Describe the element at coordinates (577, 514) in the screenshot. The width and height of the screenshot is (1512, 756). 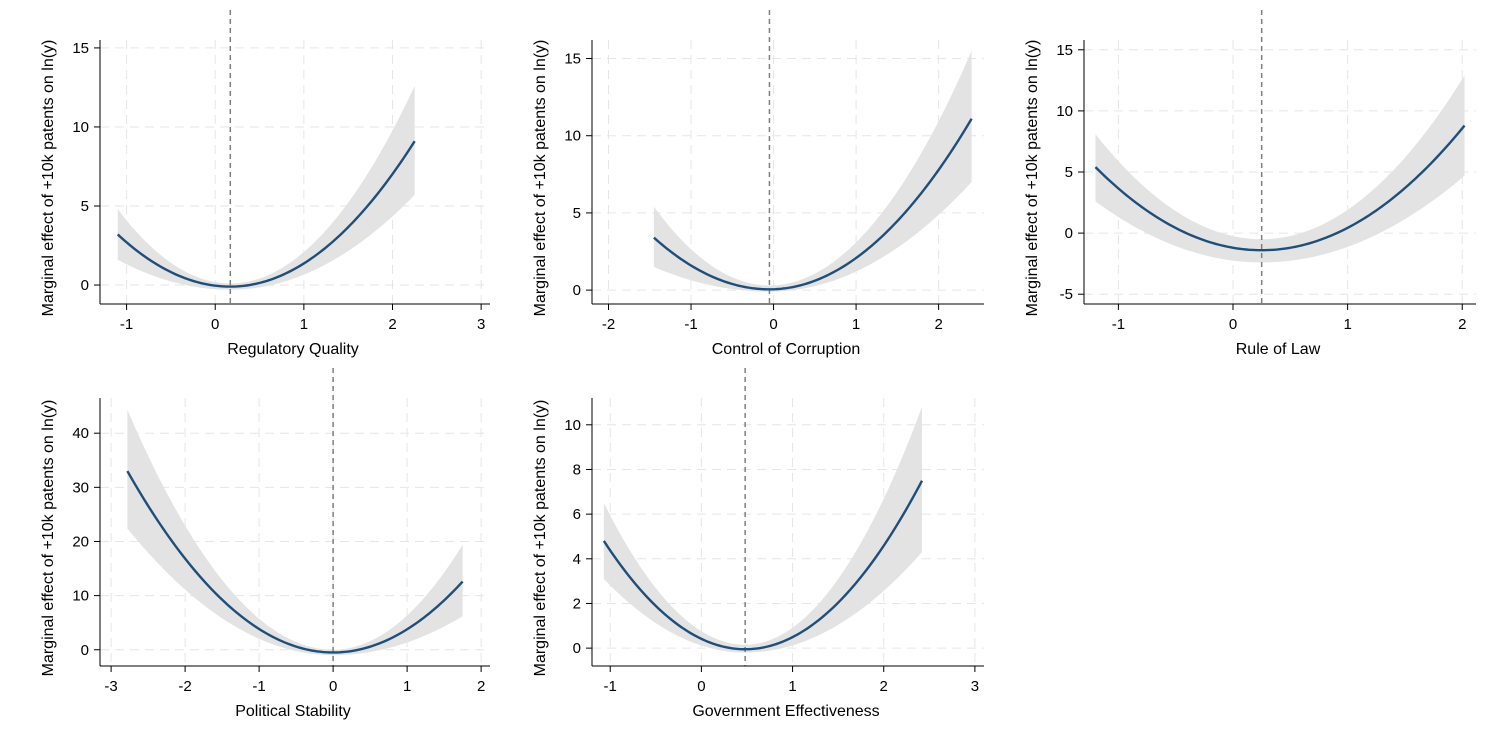
I see `y-tick-label: 6` at that location.